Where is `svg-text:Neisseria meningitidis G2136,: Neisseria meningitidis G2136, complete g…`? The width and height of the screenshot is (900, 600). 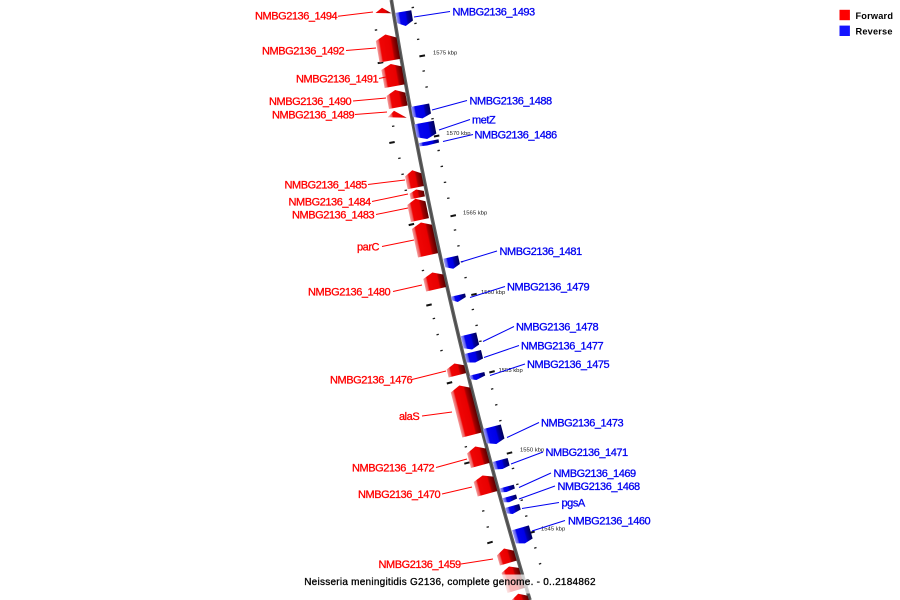 svg-text:Neisseria meningitidis G2136,: Neisseria meningitidis G2136, complete g… is located at coordinates (450, 582).